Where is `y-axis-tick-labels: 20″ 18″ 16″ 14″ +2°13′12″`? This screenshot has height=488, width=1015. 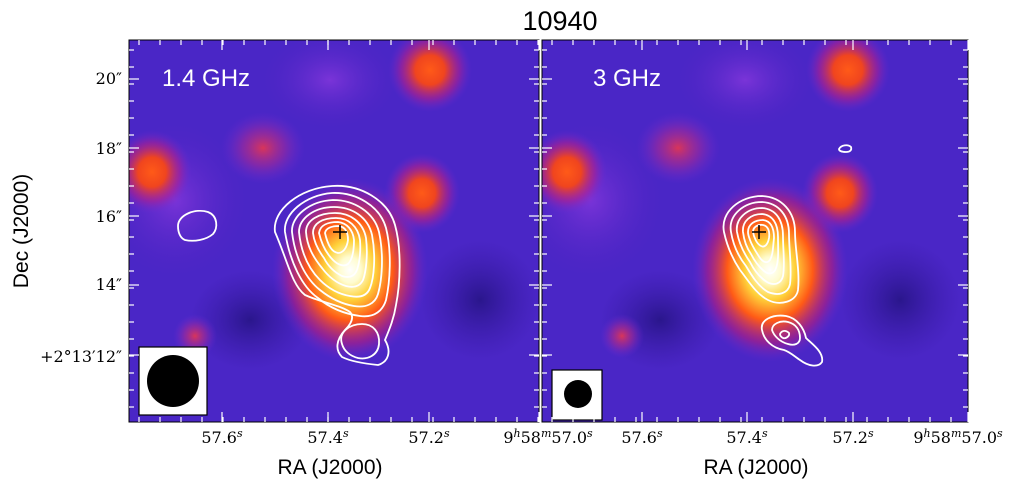 y-axis-tick-labels: 20″ 18″ 16″ 14″ +2°13′12″ is located at coordinates (81, 217).